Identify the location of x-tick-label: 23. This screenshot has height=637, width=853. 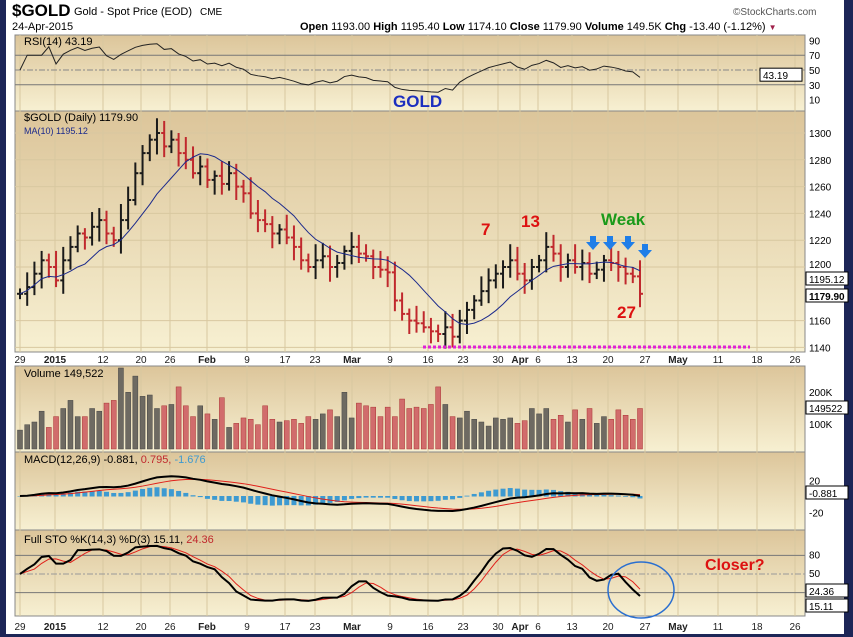
(315, 360).